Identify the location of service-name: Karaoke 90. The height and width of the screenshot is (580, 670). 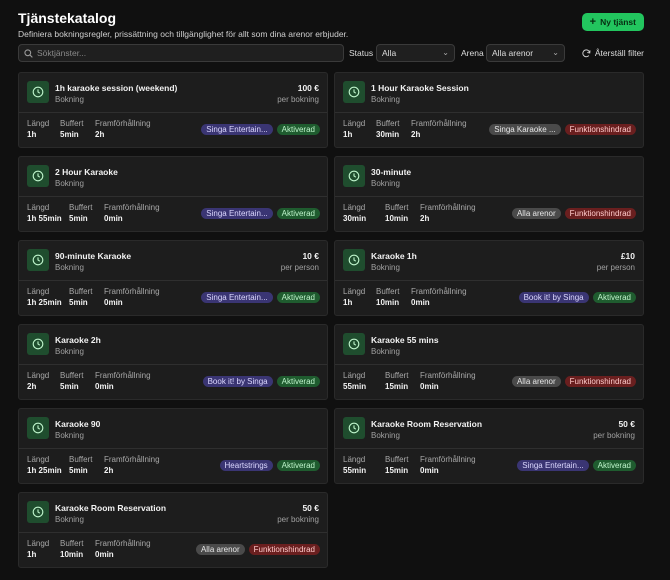
(78, 424).